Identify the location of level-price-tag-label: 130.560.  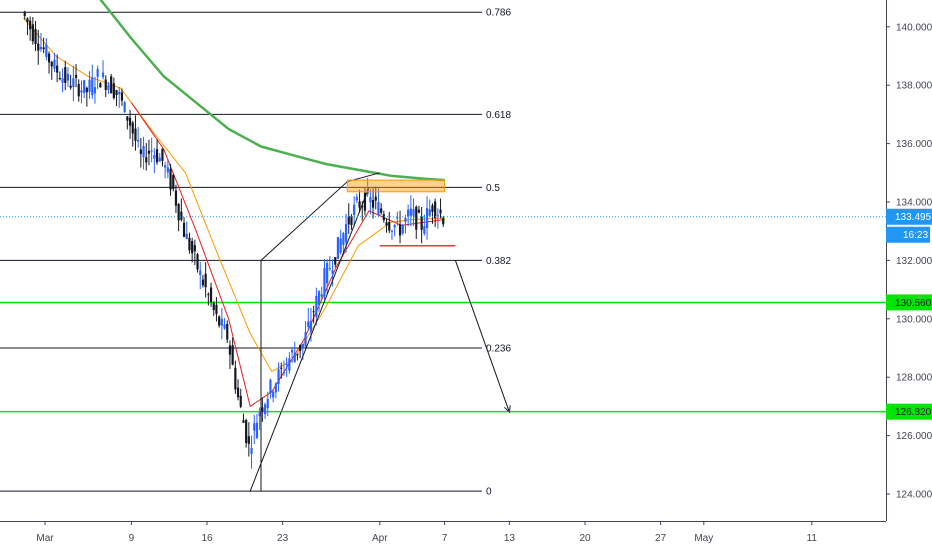
(913, 303).